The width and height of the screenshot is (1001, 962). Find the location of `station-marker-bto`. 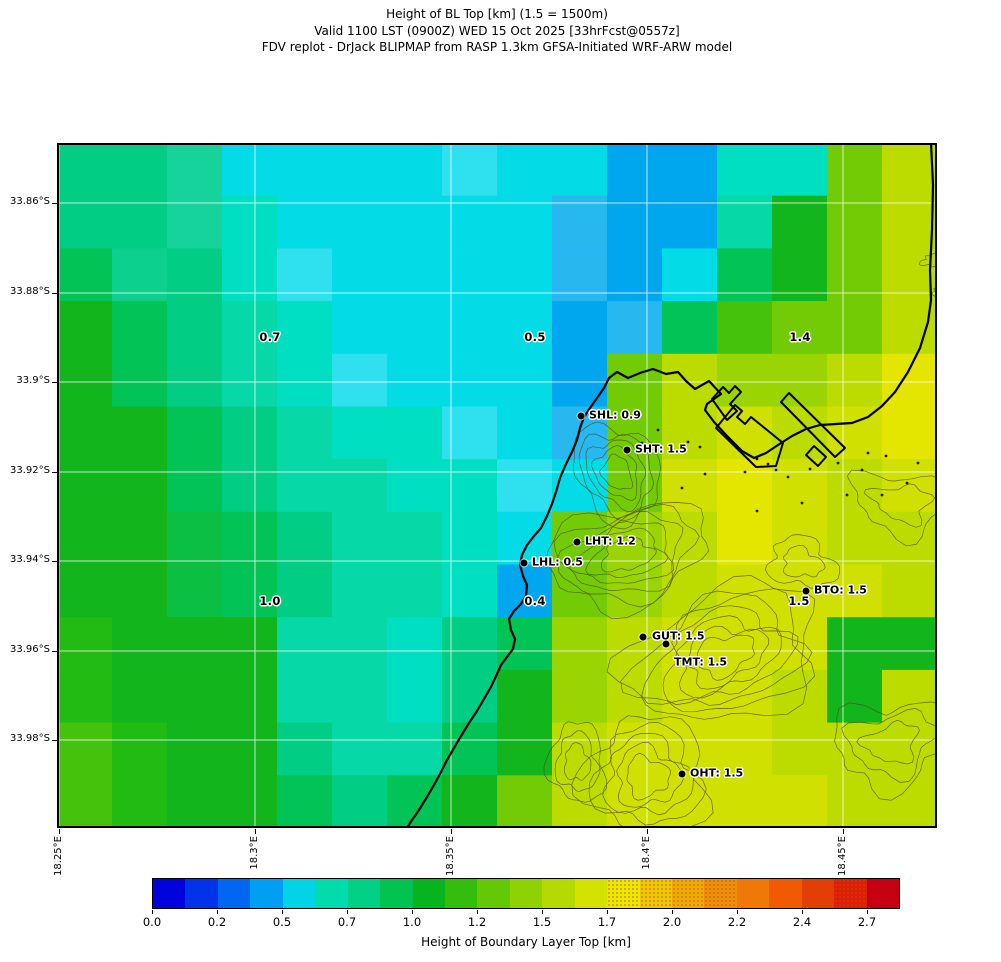

station-marker-bto is located at coordinates (806, 591).